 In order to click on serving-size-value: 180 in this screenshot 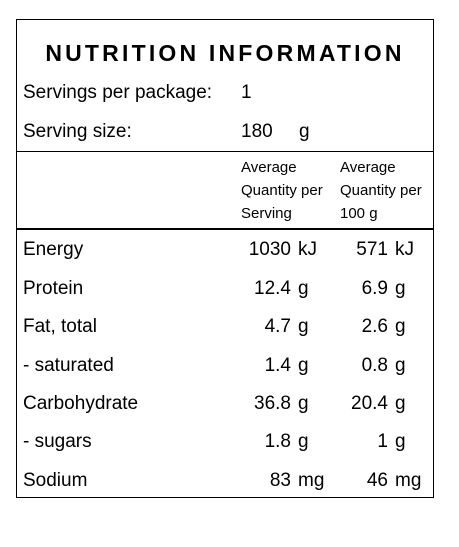, I will do `click(257, 131)`.